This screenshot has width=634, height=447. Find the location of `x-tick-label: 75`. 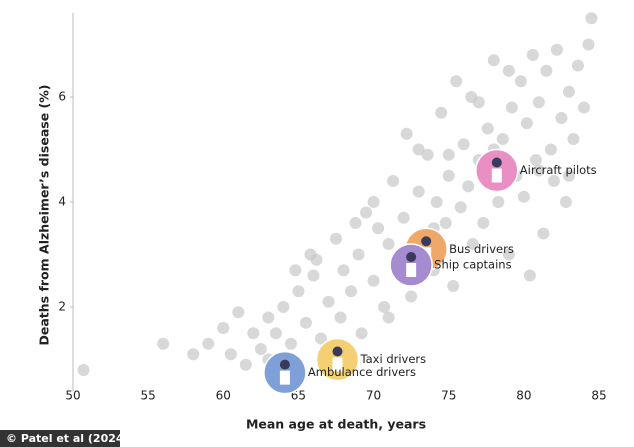

x-tick-label: 75 is located at coordinates (448, 396).